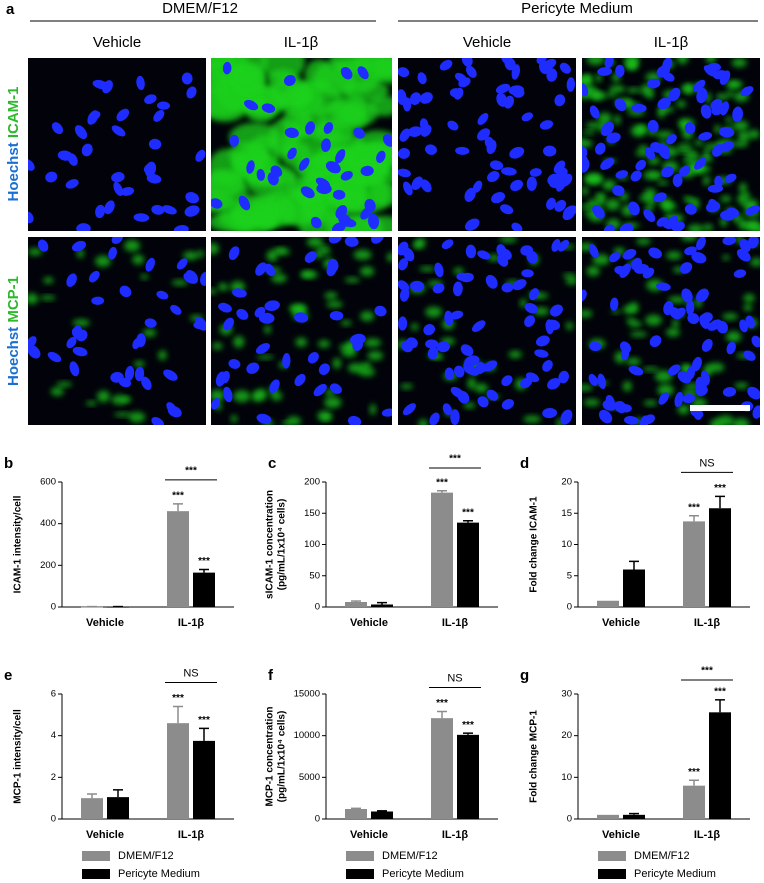 Image resolution: width=764 pixels, height=883 pixels. I want to click on row-header: Hoechst MCP-1, so click(13, 331).